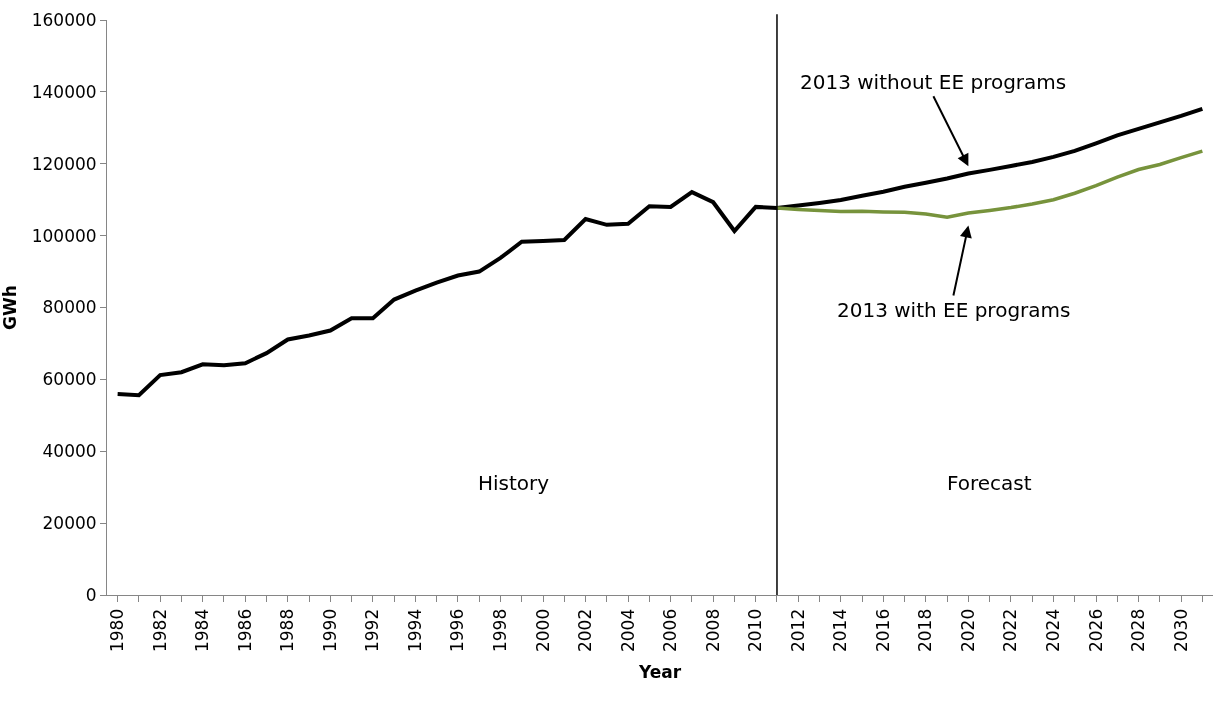 The width and height of the screenshot is (1218, 705). I want to click on x-tick-label: 2012, so click(797, 630).